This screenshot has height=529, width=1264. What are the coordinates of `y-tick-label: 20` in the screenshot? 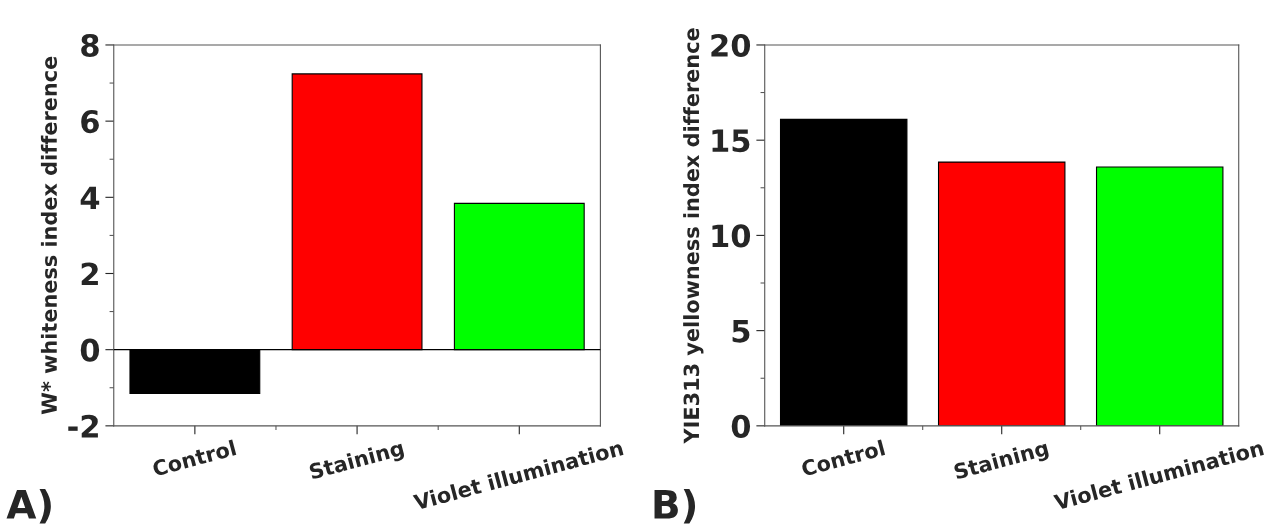 It's located at (731, 45).